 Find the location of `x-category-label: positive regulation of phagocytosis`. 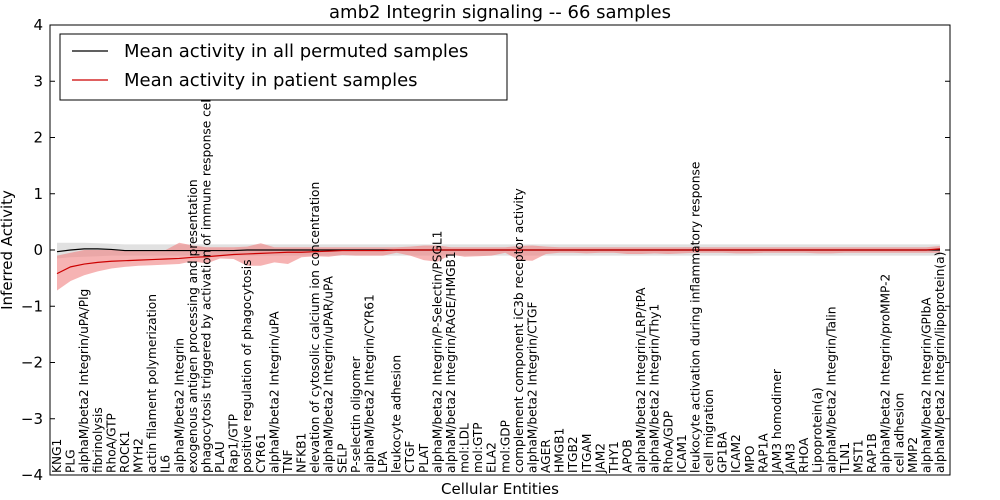

x-category-label: positive regulation of phagocytosis is located at coordinates (247, 366).